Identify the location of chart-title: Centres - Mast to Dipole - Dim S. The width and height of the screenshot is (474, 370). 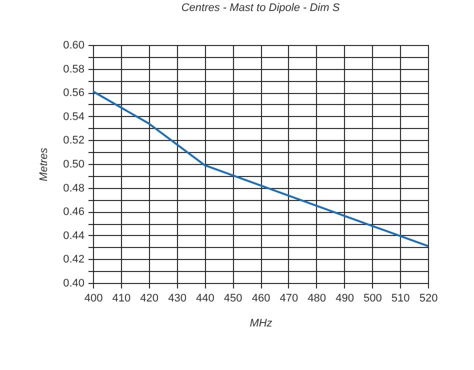
(260, 8).